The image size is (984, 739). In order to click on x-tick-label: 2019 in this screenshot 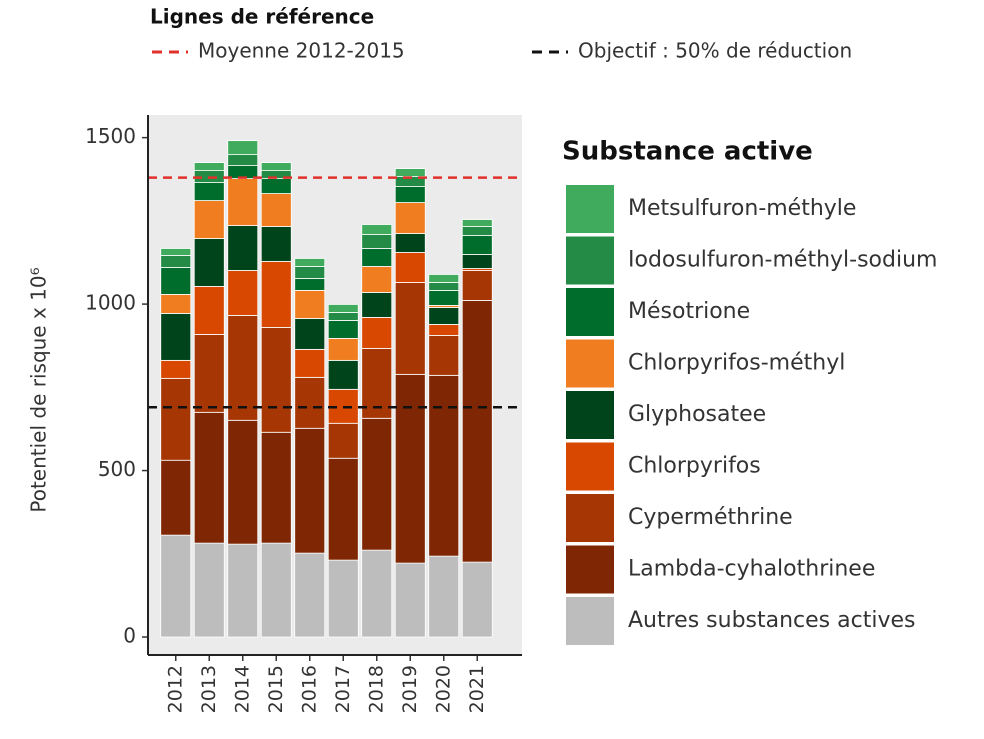, I will do `click(410, 689)`.